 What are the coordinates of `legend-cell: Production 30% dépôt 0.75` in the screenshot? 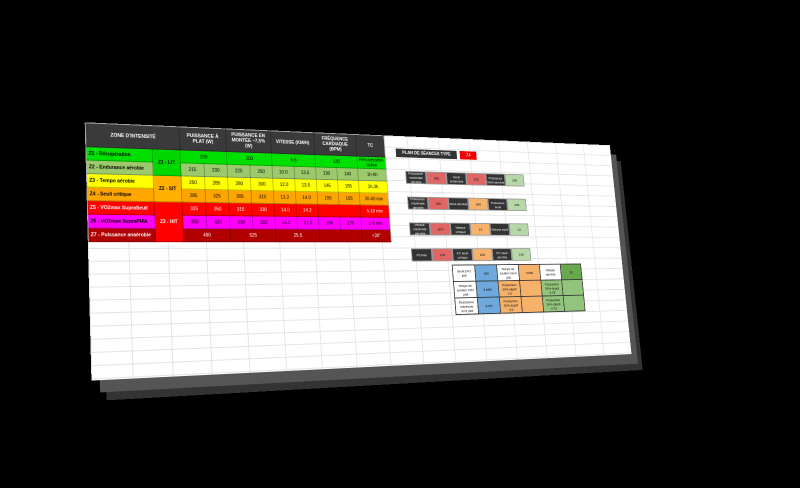 It's located at (553, 303).